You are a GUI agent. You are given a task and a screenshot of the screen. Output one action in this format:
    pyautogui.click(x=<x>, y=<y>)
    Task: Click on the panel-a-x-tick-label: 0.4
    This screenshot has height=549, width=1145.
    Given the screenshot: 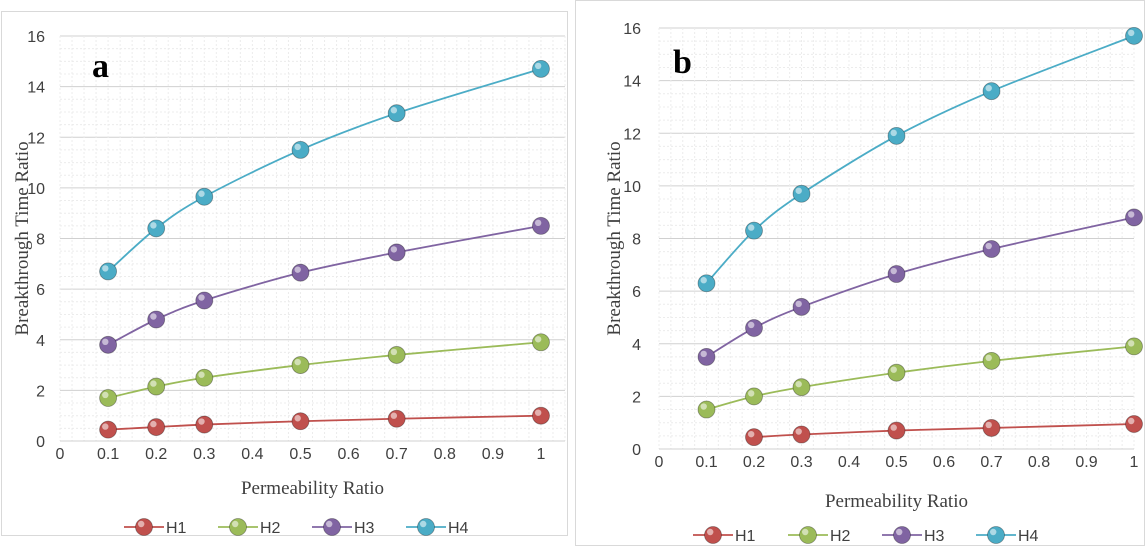 What is the action you would take?
    pyautogui.click(x=252, y=454)
    